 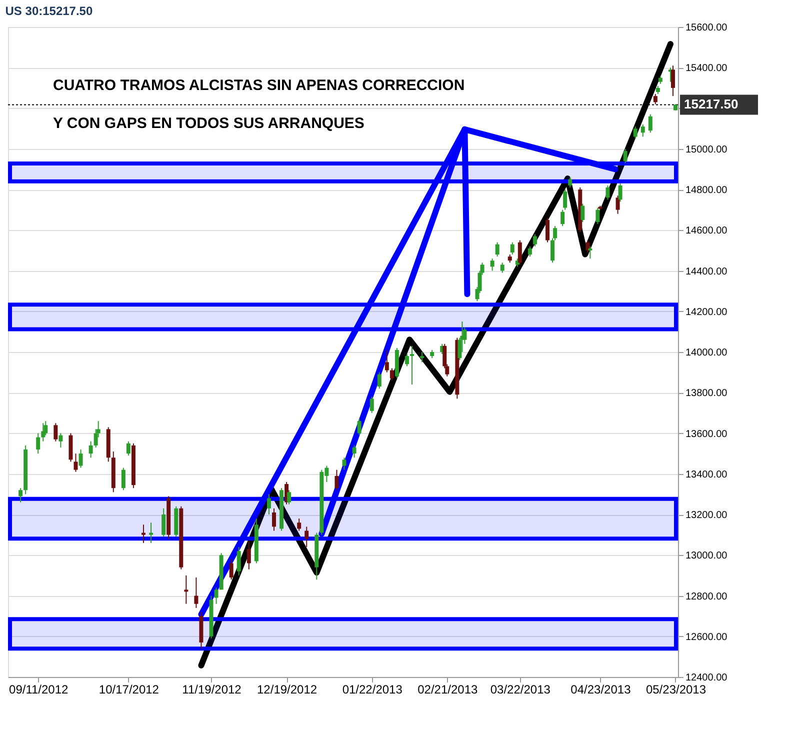 What do you see at coordinates (707, 231) in the screenshot?
I see `y-tick-label: 14600.00` at bounding box center [707, 231].